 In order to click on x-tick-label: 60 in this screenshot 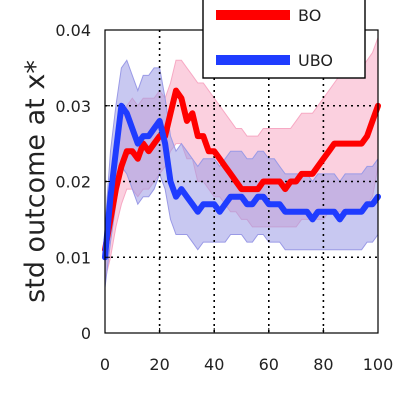, I will do `click(269, 364)`.